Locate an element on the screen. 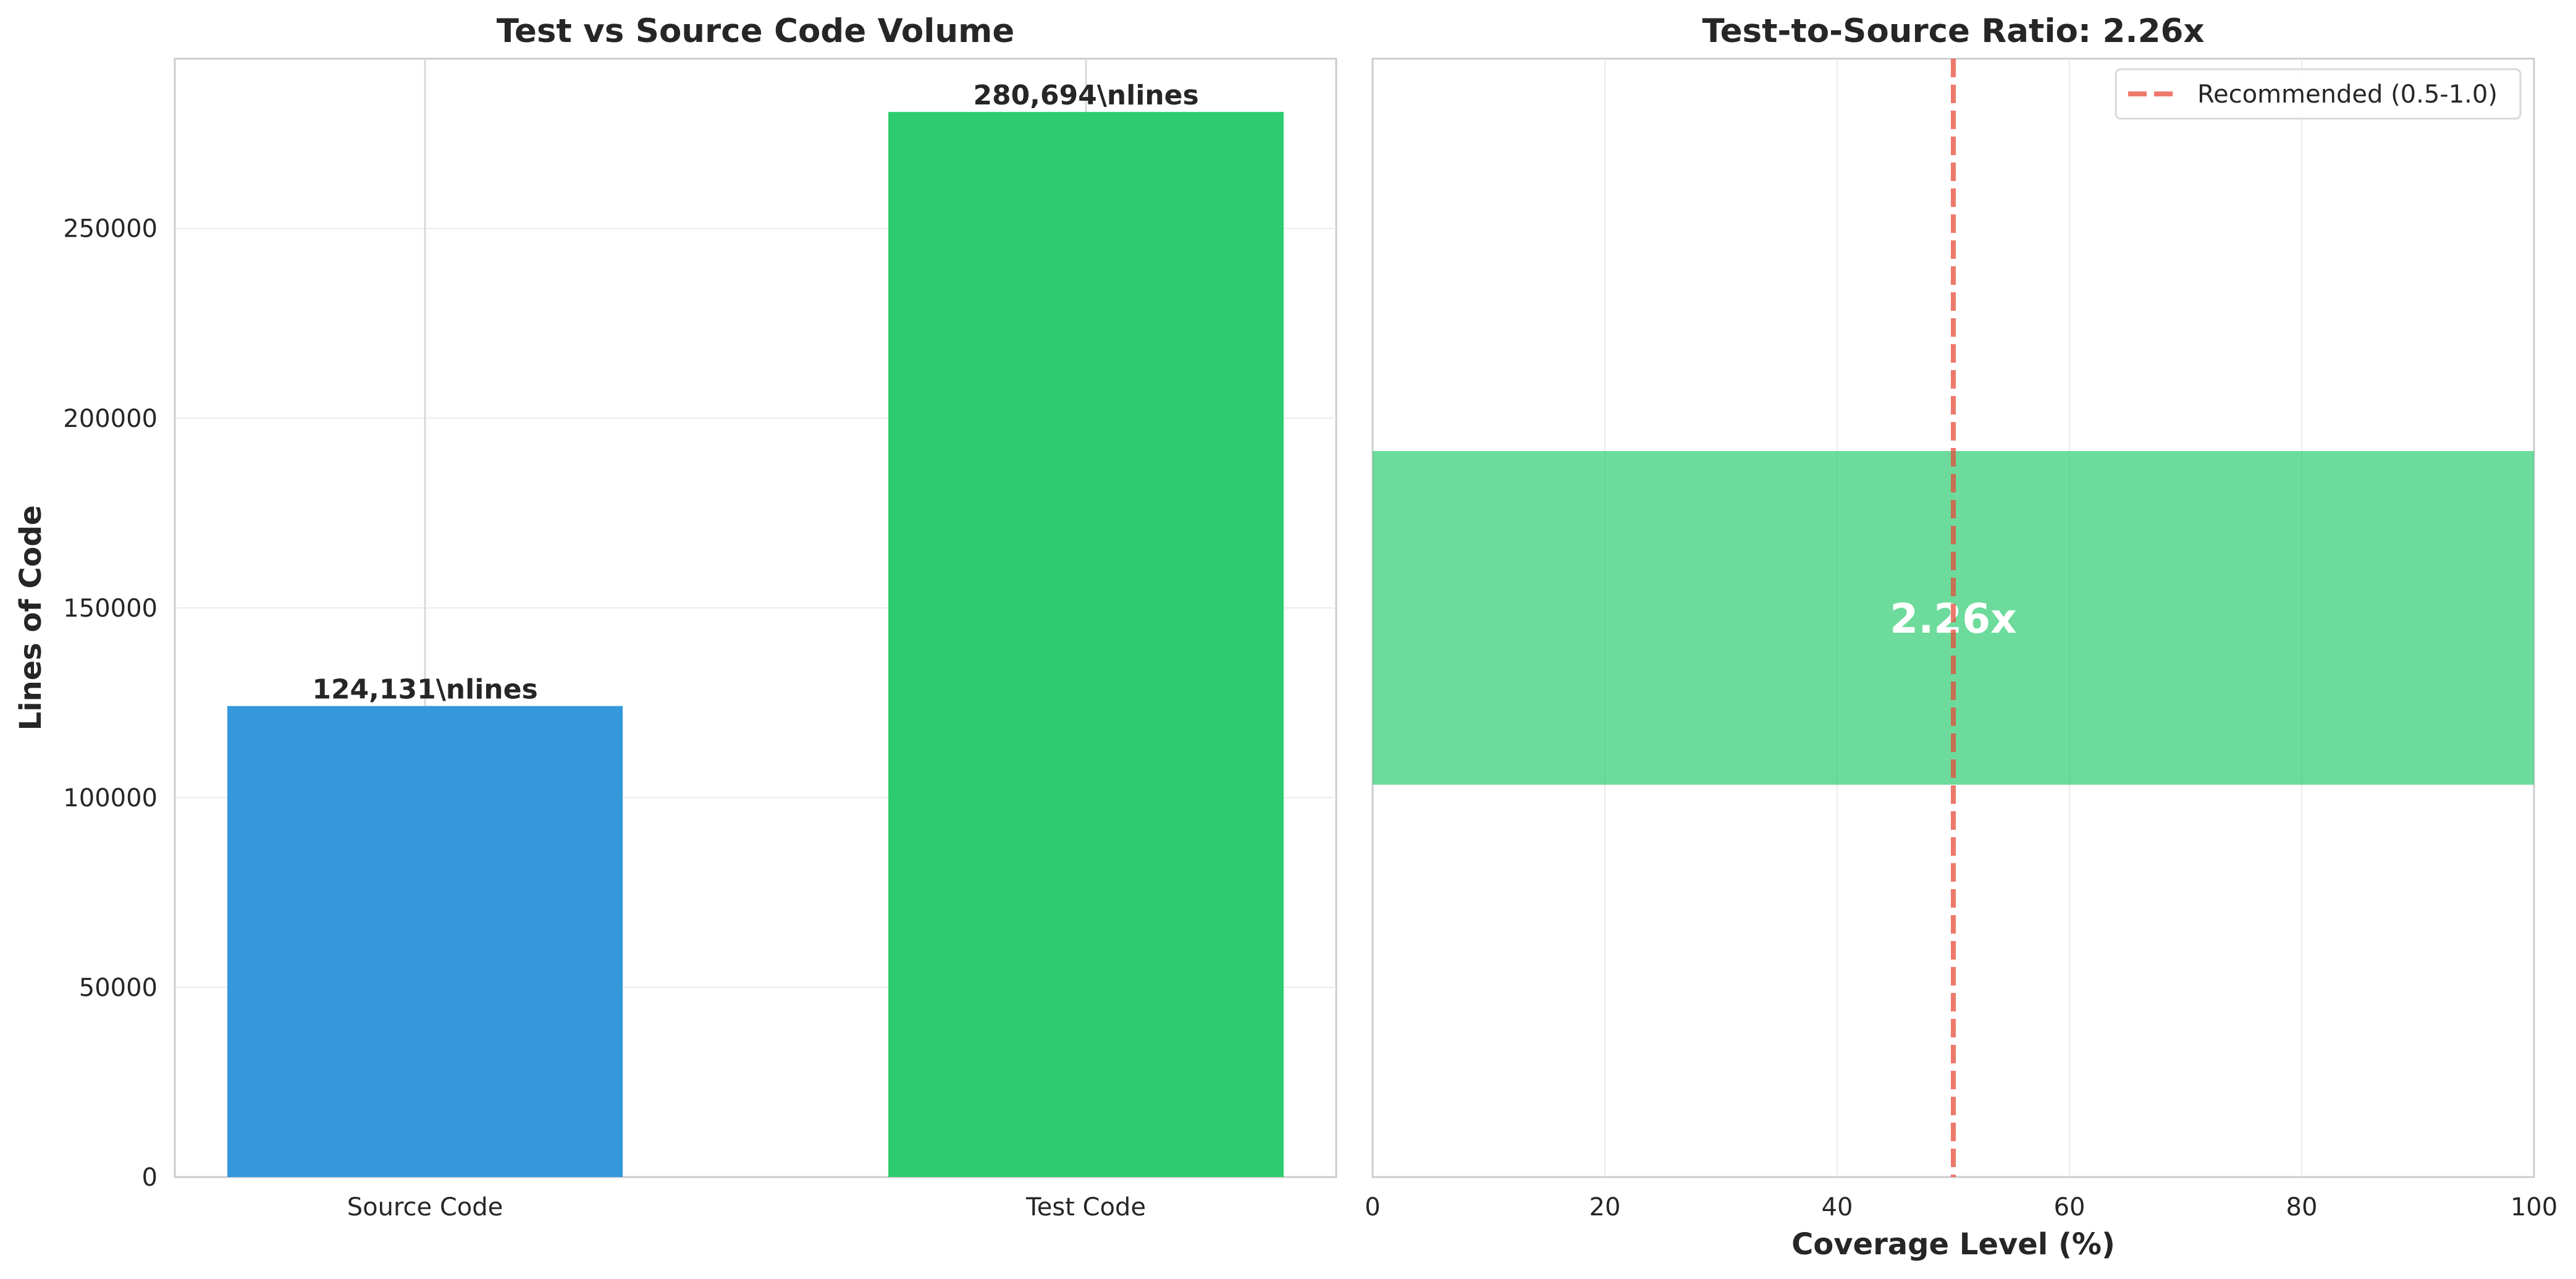 The width and height of the screenshot is (2576, 1279). x-tick-label: 0 is located at coordinates (1372, 1207).